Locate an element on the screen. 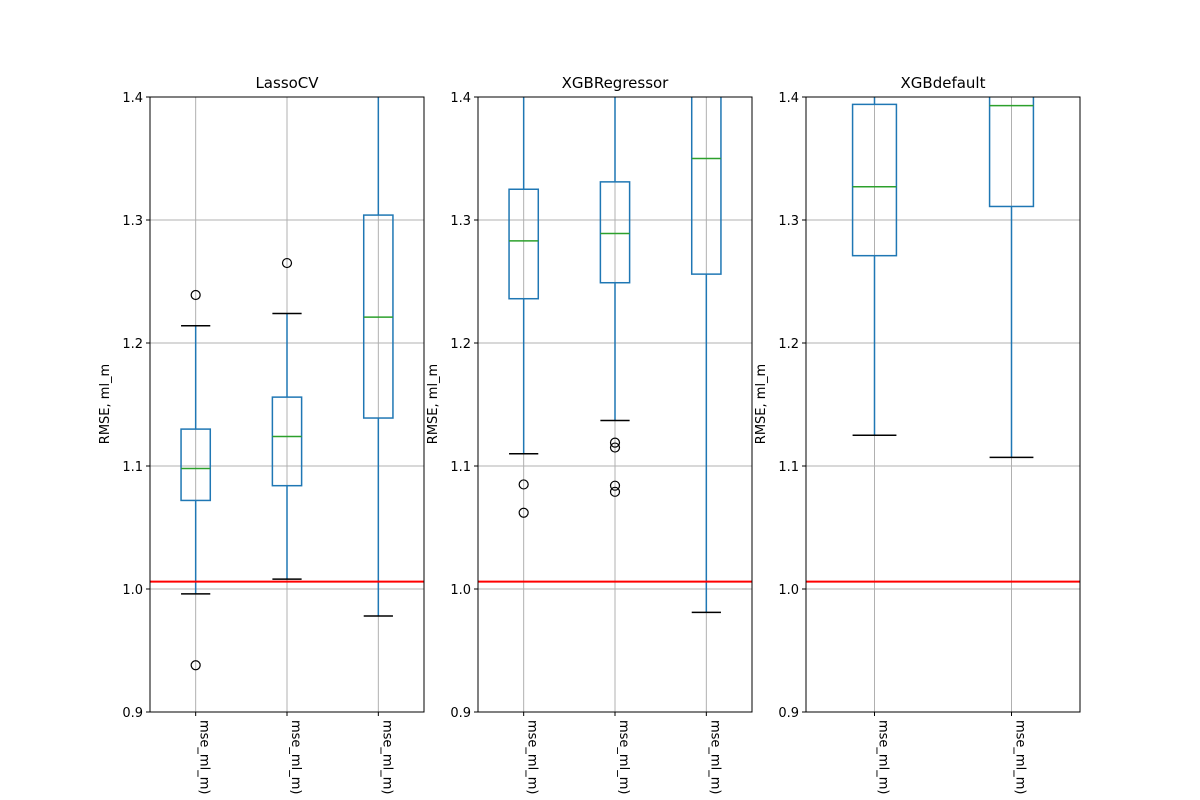 The width and height of the screenshot is (1200, 800). panel-title: XGBRegressor is located at coordinates (616, 83).